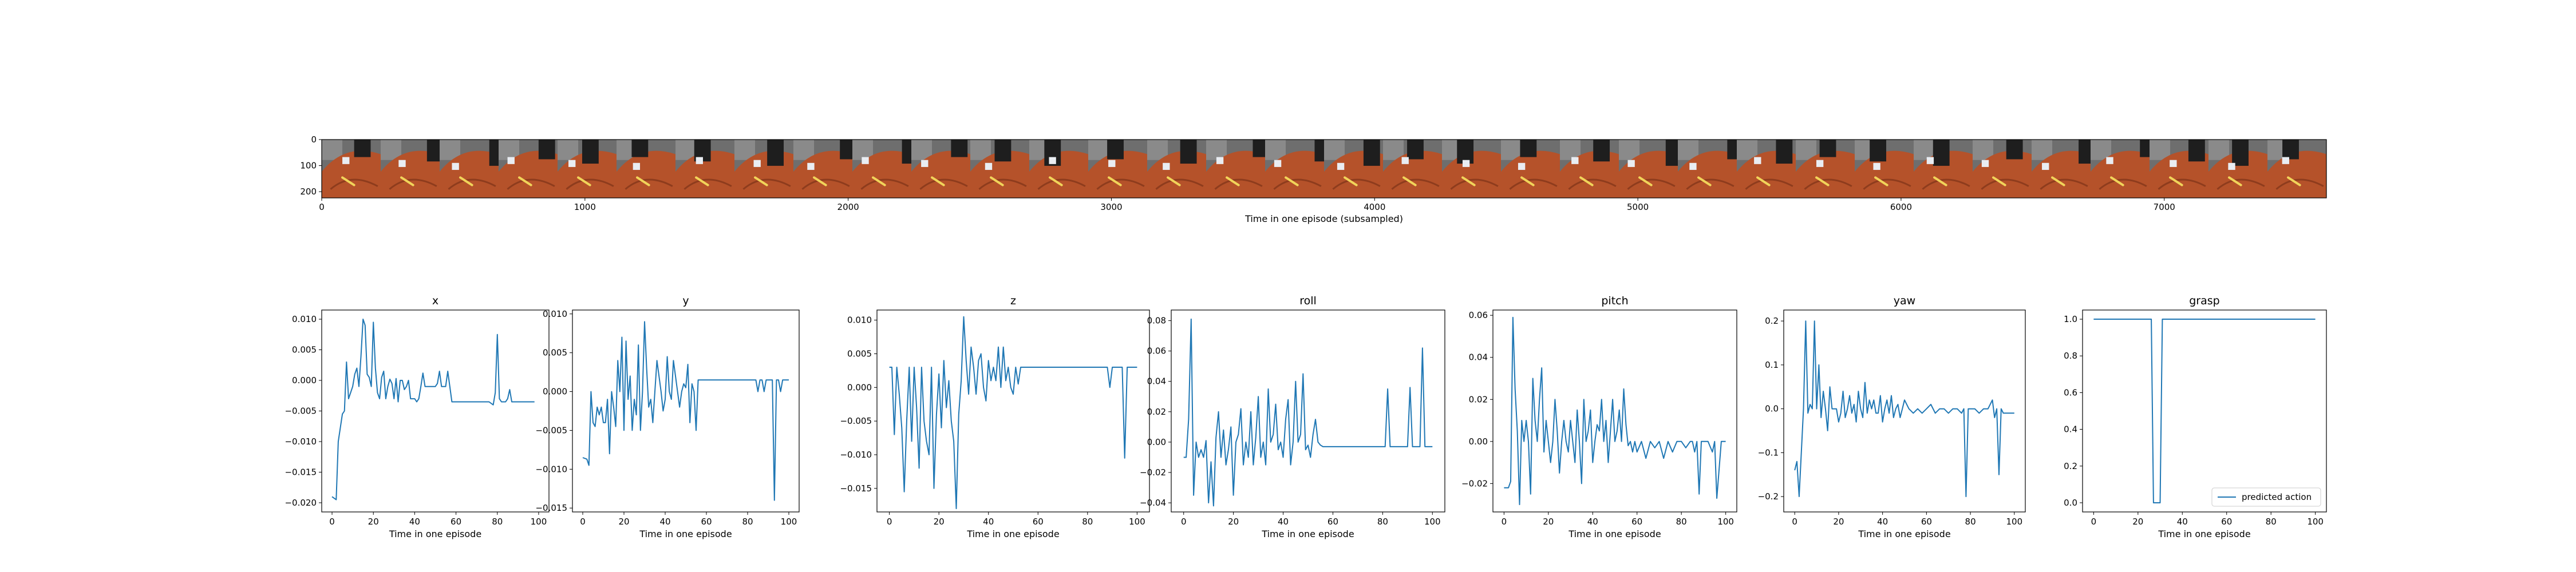 Image resolution: width=2576 pixels, height=572 pixels. Describe the element at coordinates (1233, 522) in the screenshot. I see `x-tick-label: 20` at that location.